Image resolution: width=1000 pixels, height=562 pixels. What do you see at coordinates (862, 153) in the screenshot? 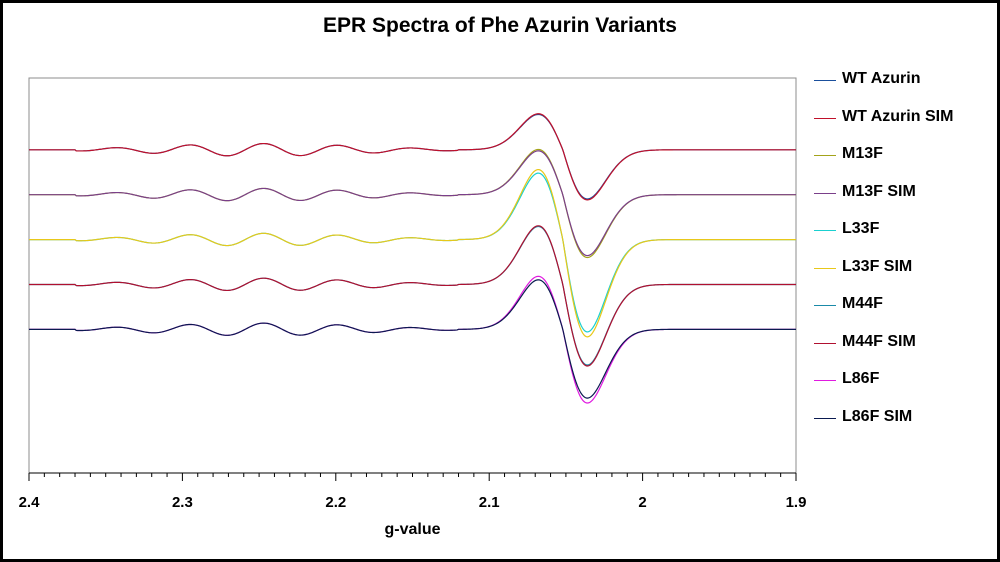
I see `legend-label: M13F` at bounding box center [862, 153].